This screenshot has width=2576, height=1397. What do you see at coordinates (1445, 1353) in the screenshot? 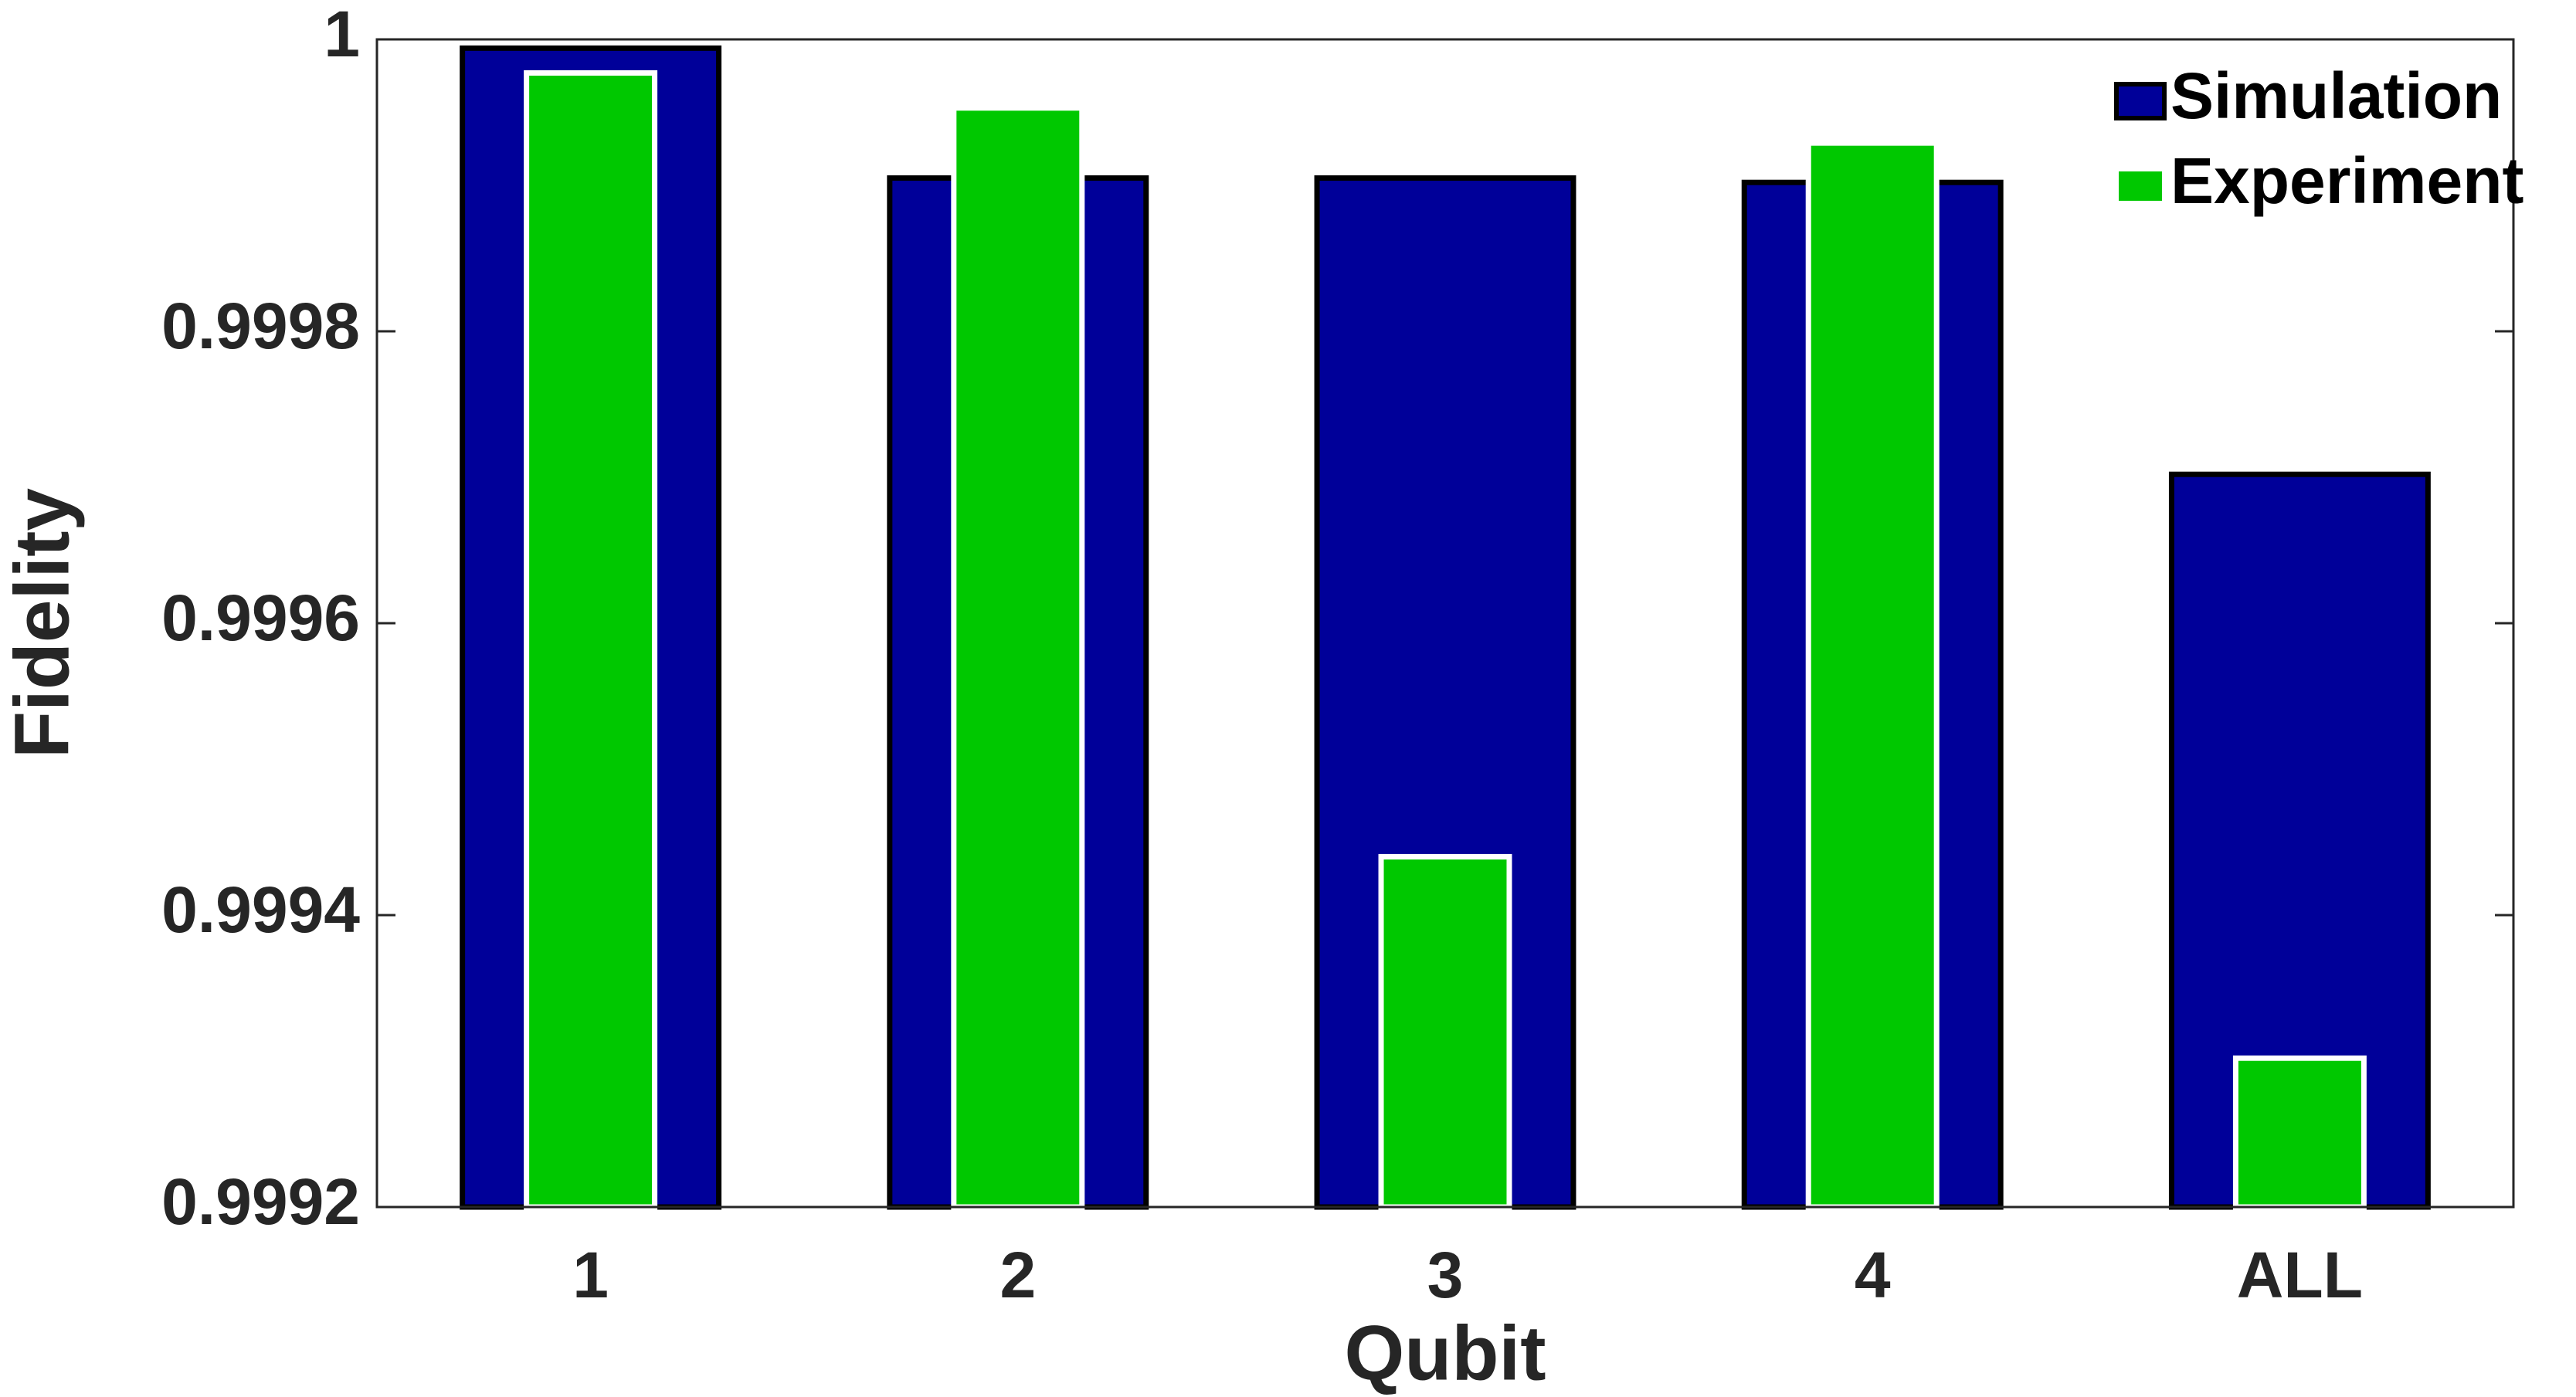
I see `x-axis-label: Qubit` at bounding box center [1445, 1353].